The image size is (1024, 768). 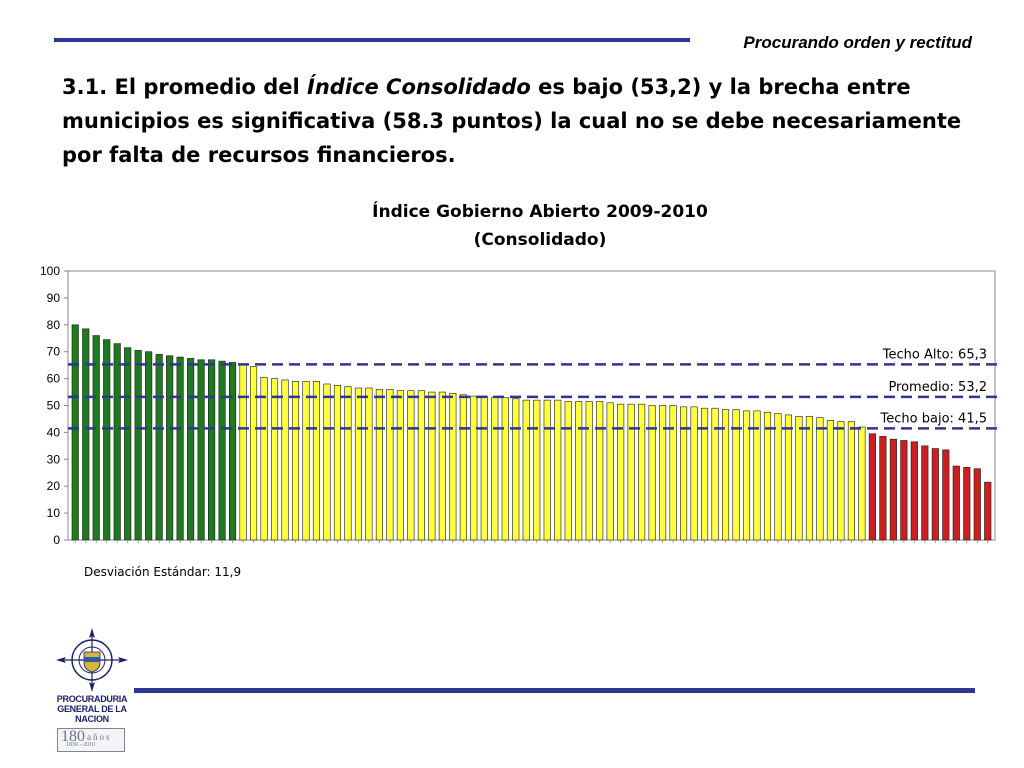 What do you see at coordinates (54, 513) in the screenshot?
I see `y-tick-label: 10` at bounding box center [54, 513].